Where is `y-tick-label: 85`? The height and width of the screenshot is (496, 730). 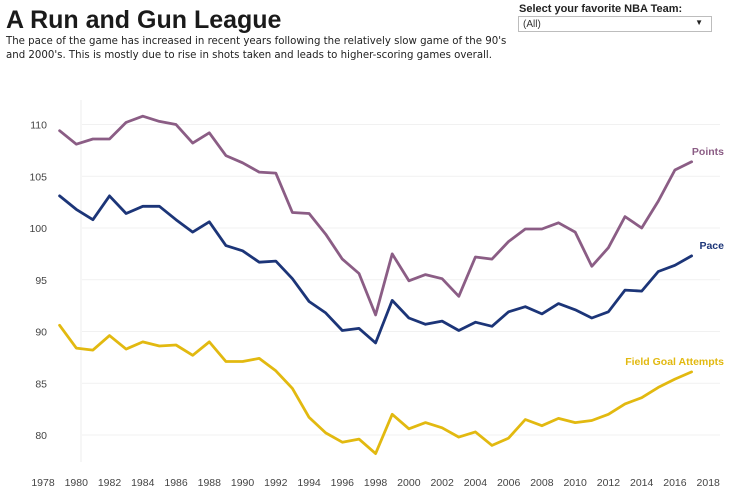 y-tick-label: 85 is located at coordinates (41, 384).